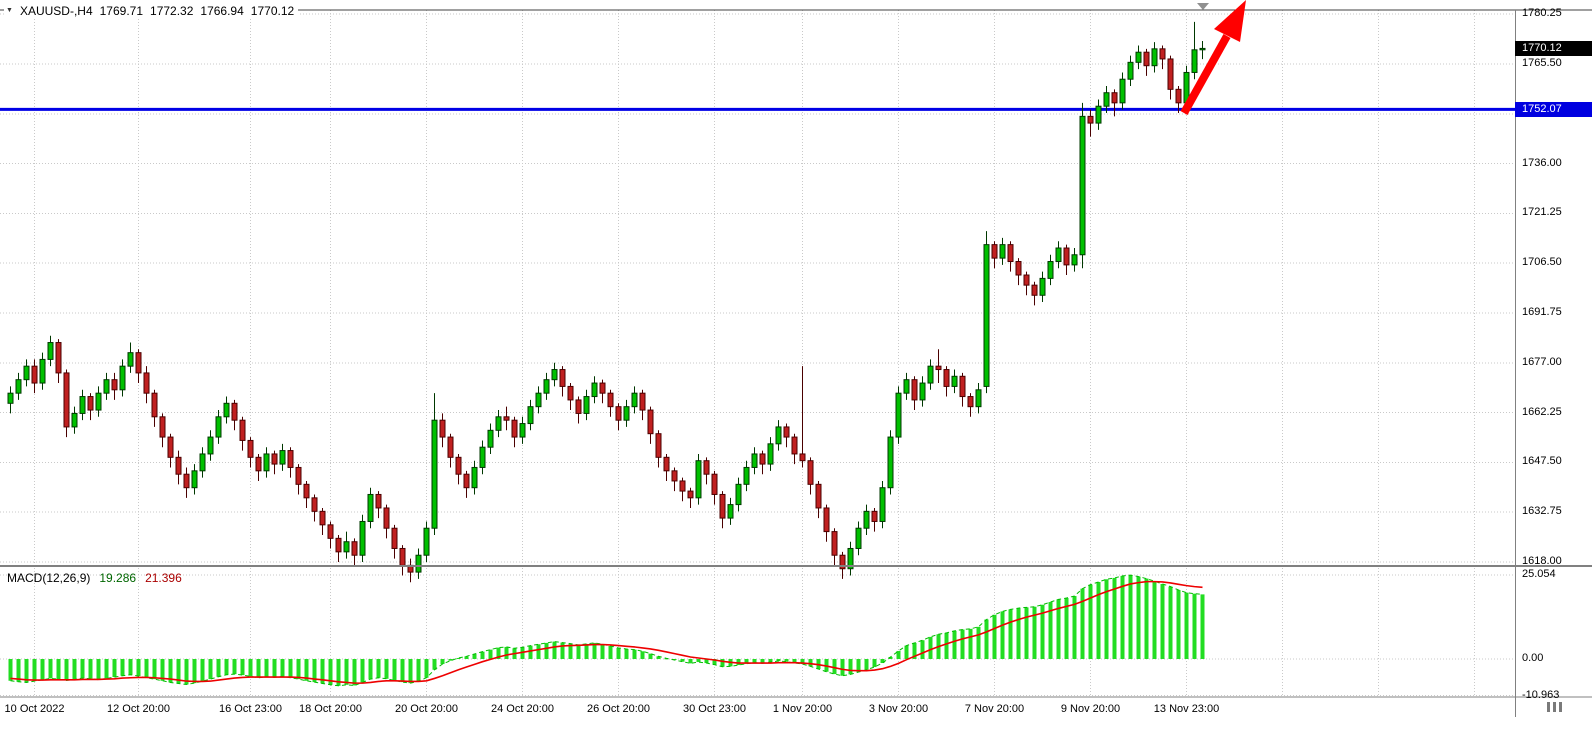  Describe the element at coordinates (94, 578) in the screenshot. I see `macd-indicator-label: MACD(12,26,9) 19.286 21.396` at that location.